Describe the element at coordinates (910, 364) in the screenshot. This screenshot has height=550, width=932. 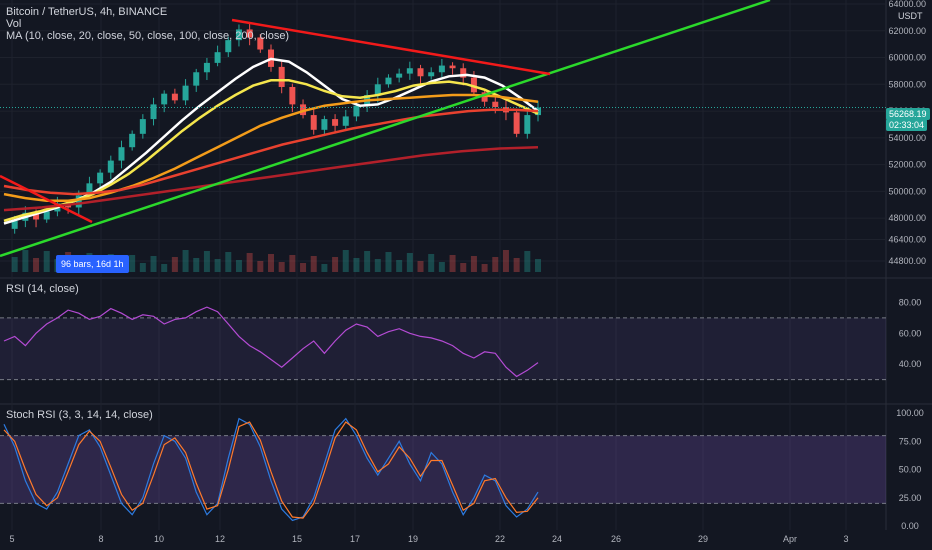
I see `rsi-tick-label: 40.00` at that location.